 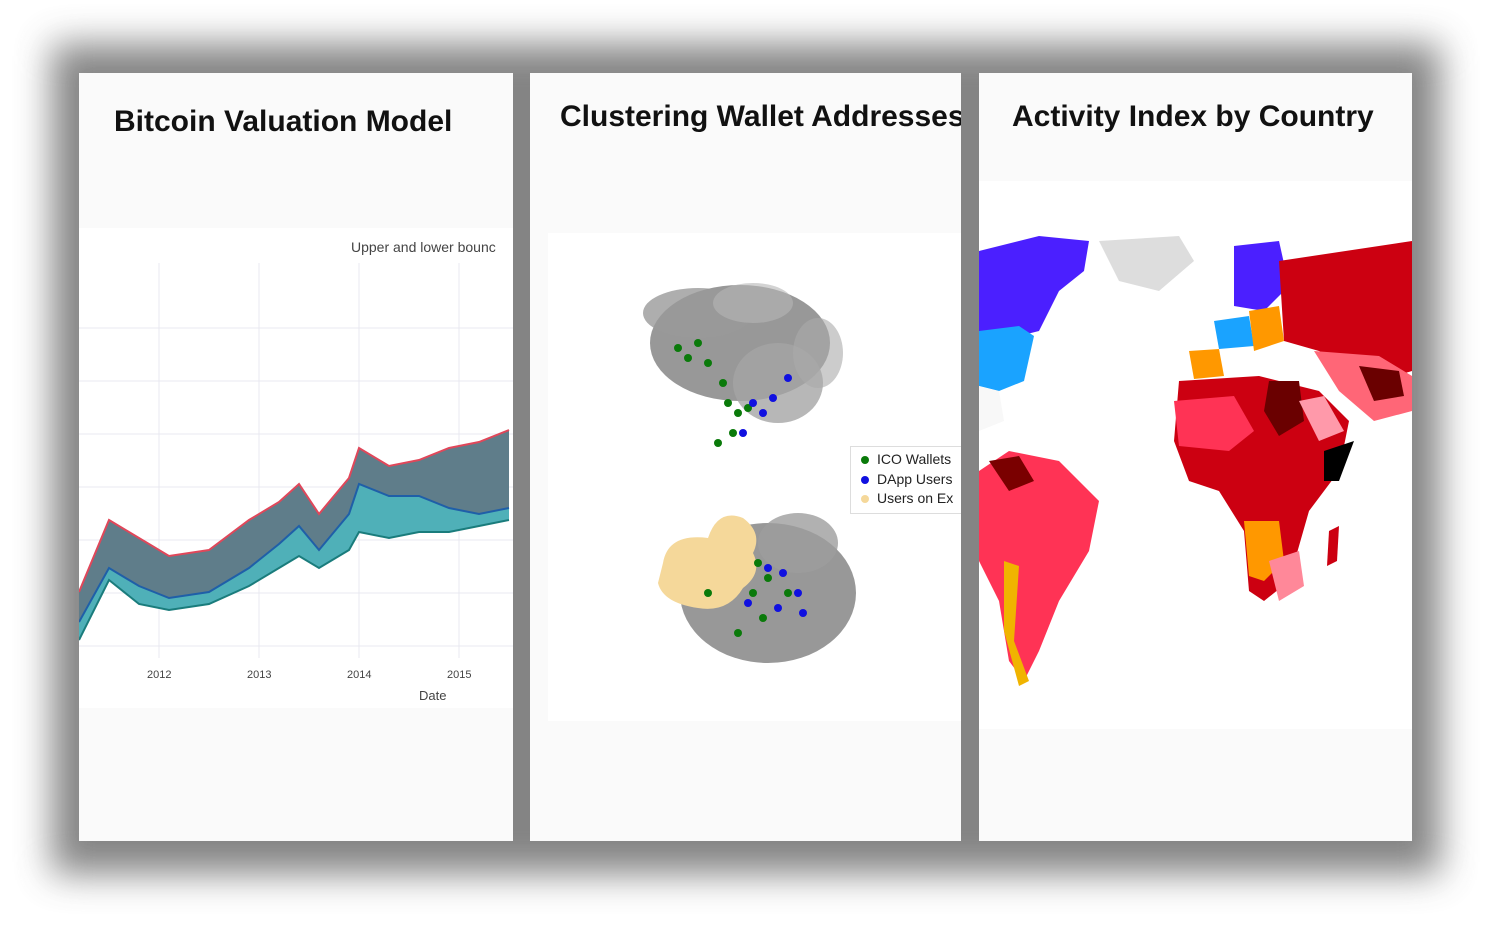 I want to click on top-cluster, so click(x=743, y=353).